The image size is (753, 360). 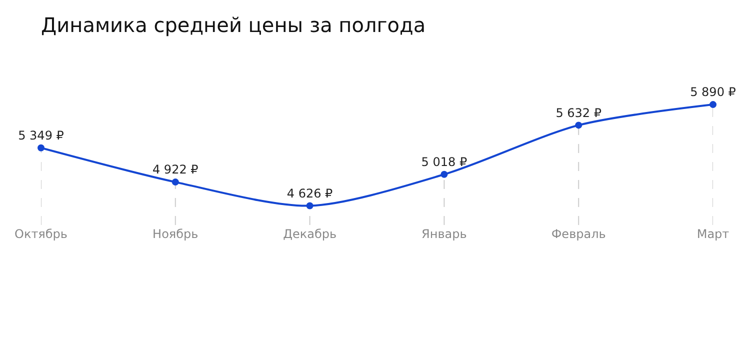 I want to click on x-tick-label: Октябрь, so click(x=41, y=234).